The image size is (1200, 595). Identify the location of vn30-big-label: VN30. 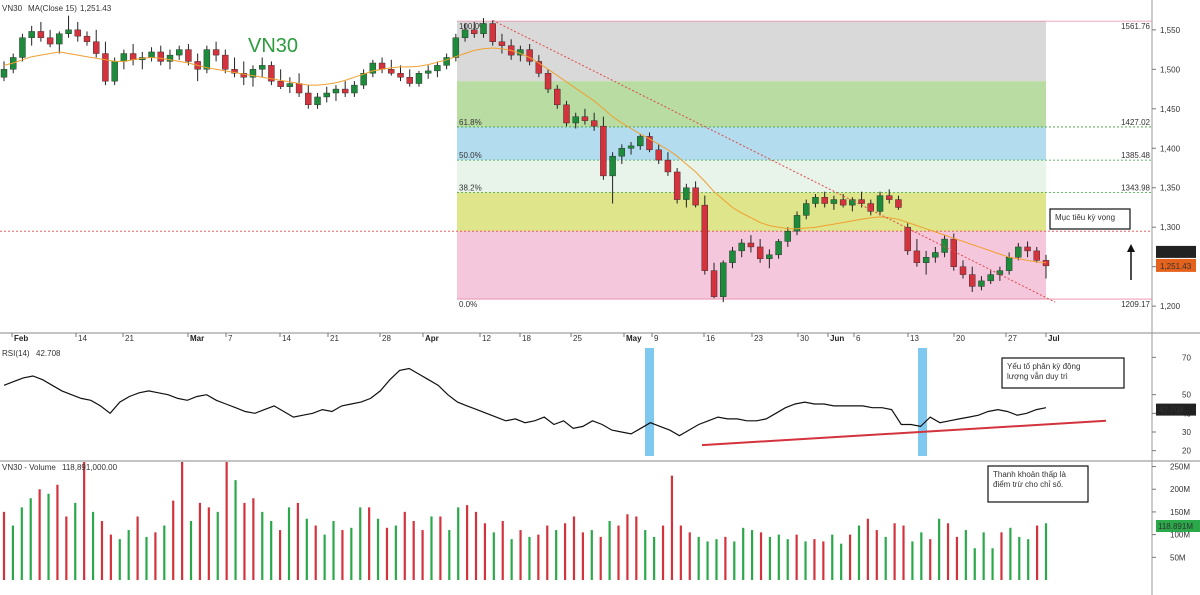
(273, 46).